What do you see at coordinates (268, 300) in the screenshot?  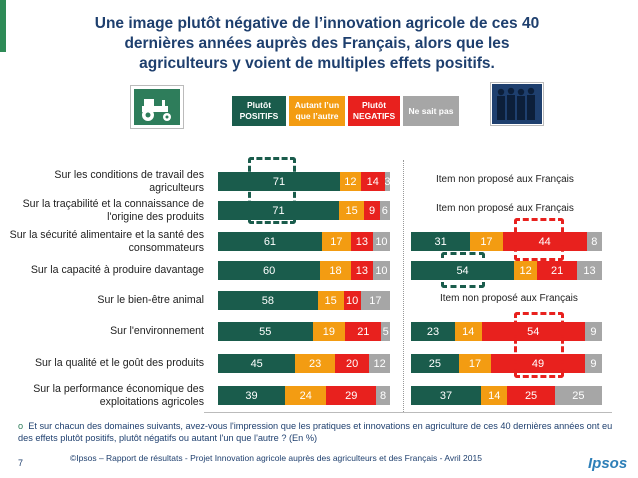 I see `agri-row-4-positive-segment: 58` at bounding box center [268, 300].